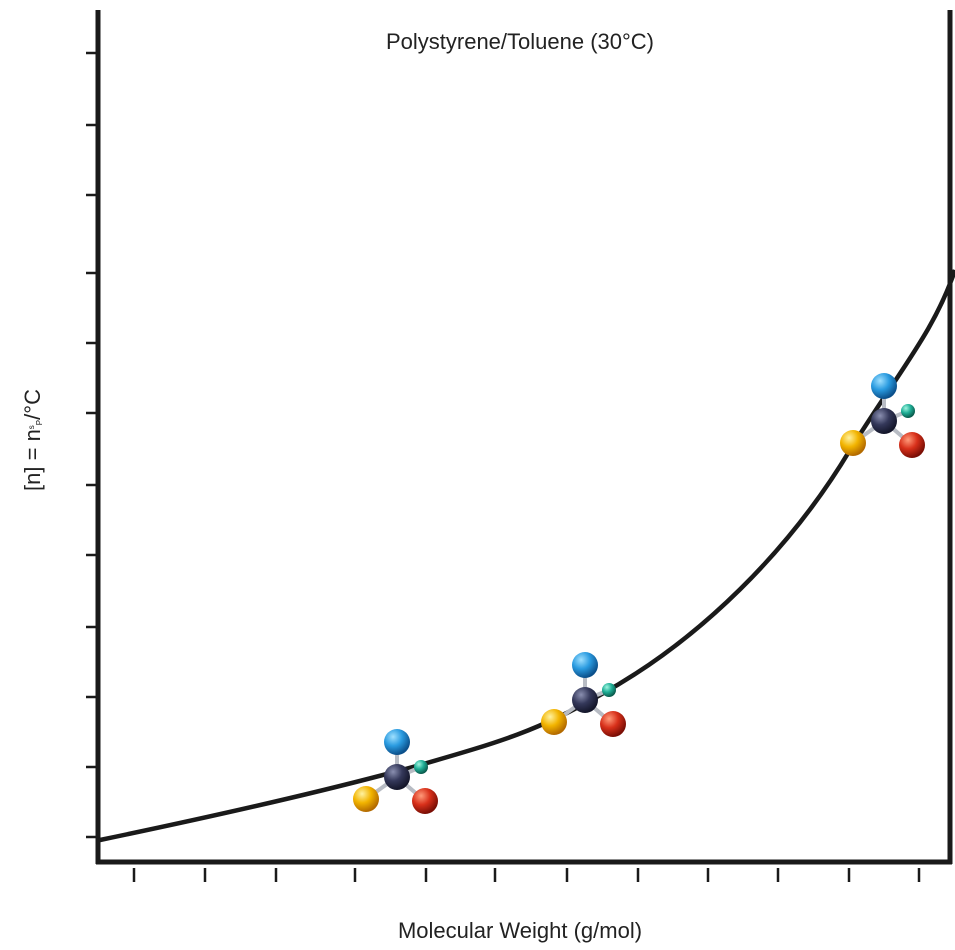 Image resolution: width=955 pixels, height=950 pixels. Describe the element at coordinates (520, 930) in the screenshot. I see `x-axis-label: Molecular Weight (g/mol)` at that location.